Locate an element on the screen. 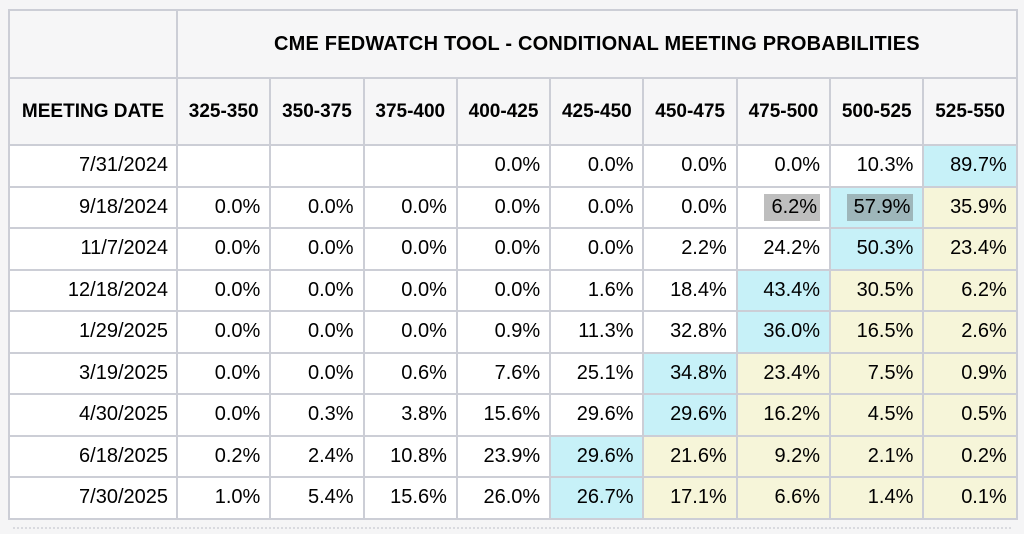 This screenshot has width=1024, height=534. probability-cell: 2.6% is located at coordinates (970, 332).